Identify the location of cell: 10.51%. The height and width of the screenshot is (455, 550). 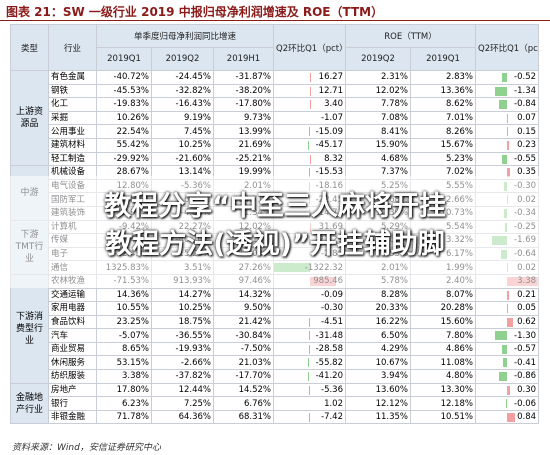
(443, 417).